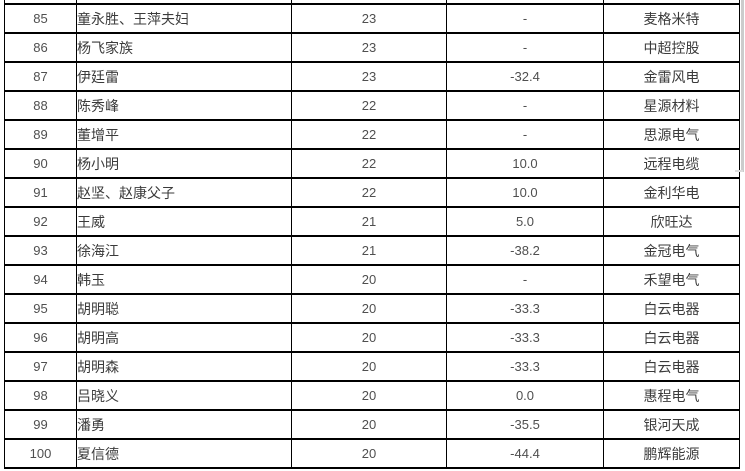 Image resolution: width=745 pixels, height=471 pixels. Describe the element at coordinates (184, 134) in the screenshot. I see `cell-name: 董增平` at that location.